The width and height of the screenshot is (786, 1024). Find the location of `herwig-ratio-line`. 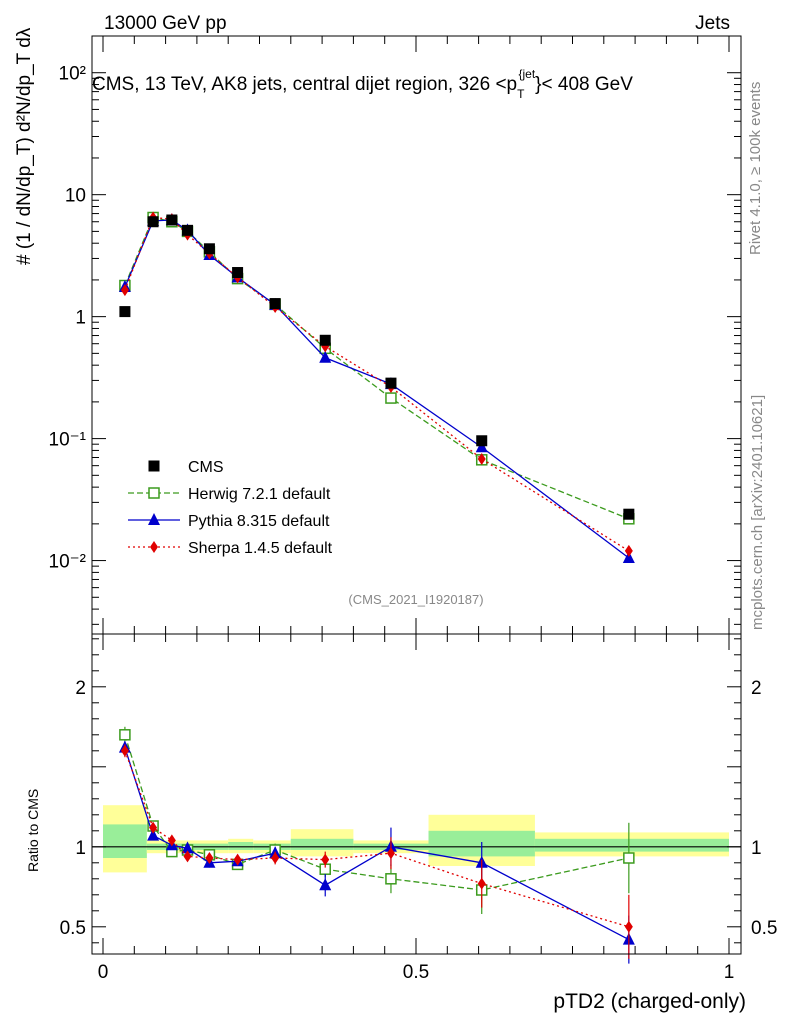

herwig-ratio-line is located at coordinates (376, 812).